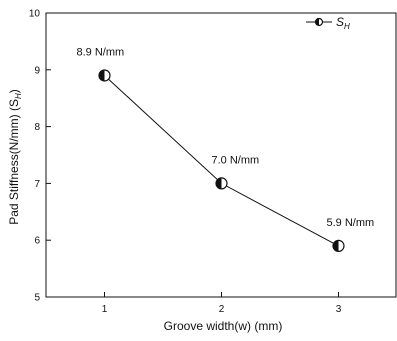 The image size is (397, 341). I want to click on legend-marker-symbol-fill, so click(317, 22).